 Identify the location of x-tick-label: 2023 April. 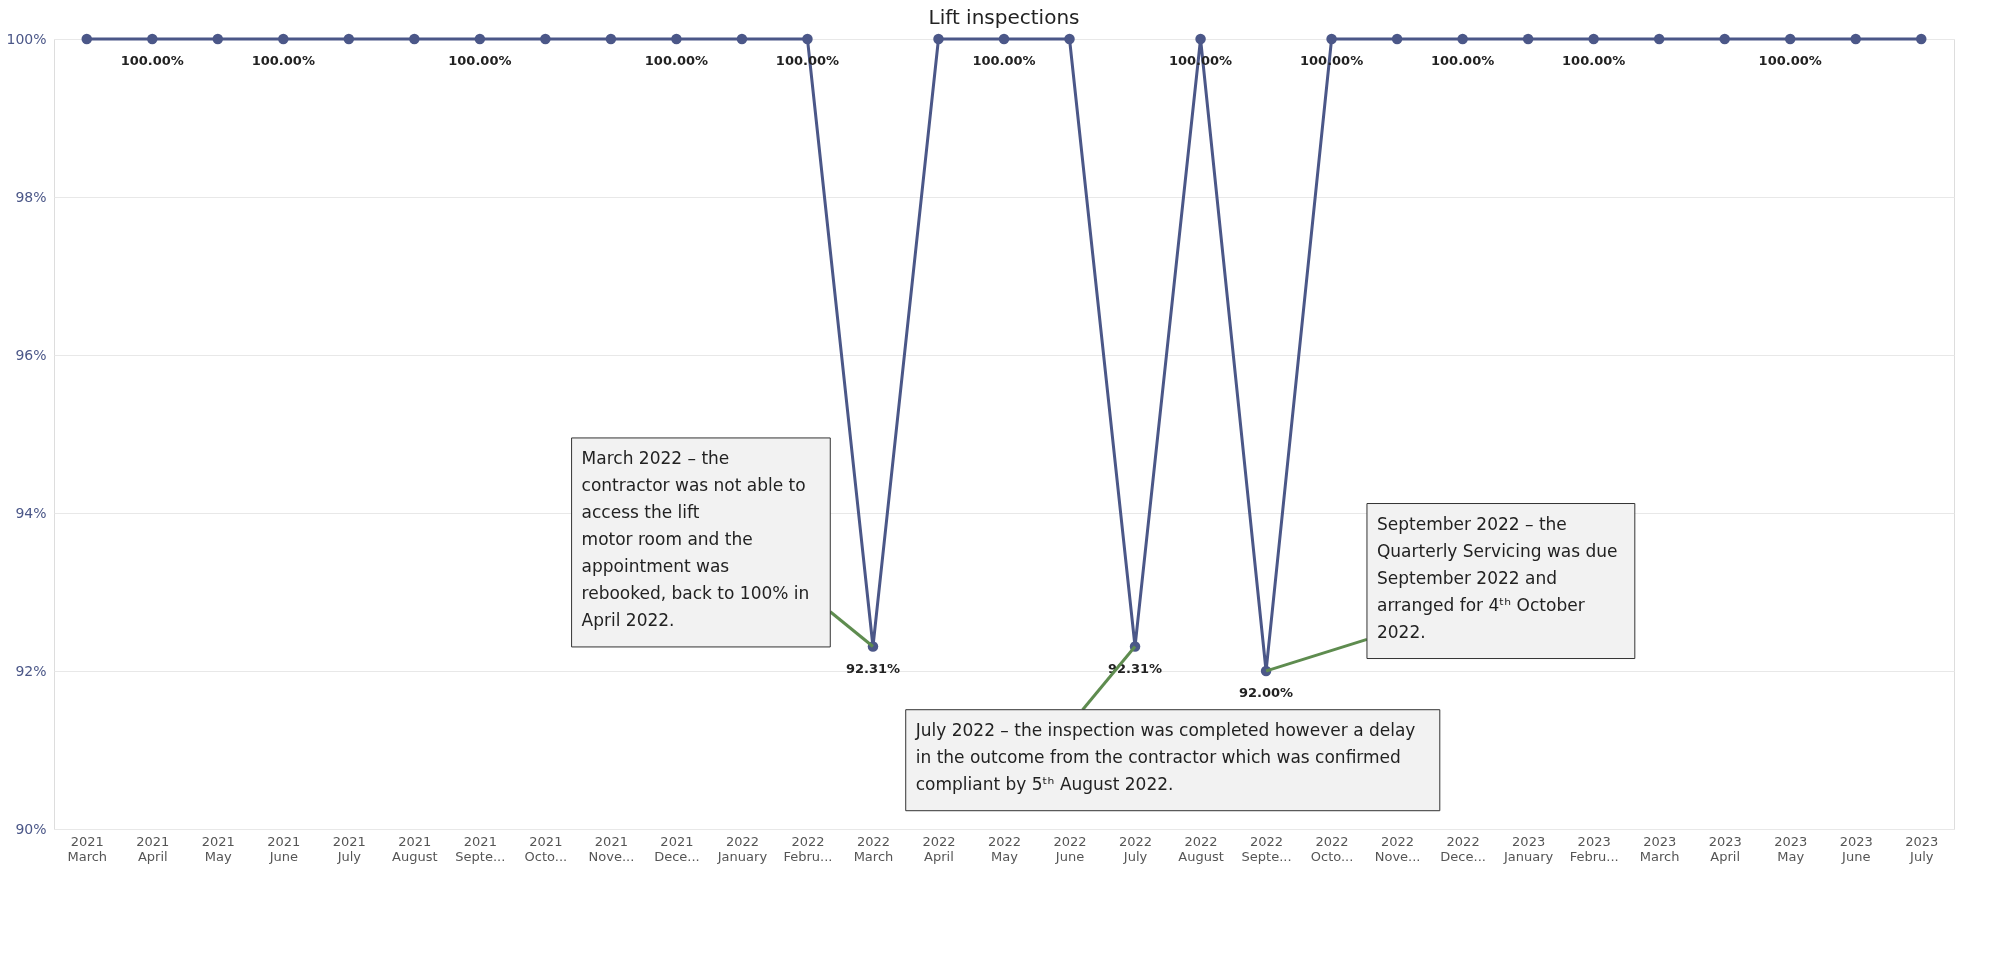
(1725, 848).